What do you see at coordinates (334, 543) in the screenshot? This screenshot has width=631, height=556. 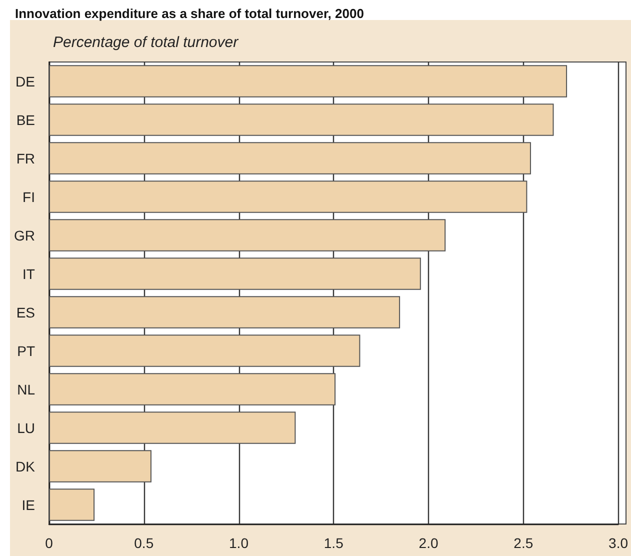 I see `x-tick-label: 1.5` at bounding box center [334, 543].